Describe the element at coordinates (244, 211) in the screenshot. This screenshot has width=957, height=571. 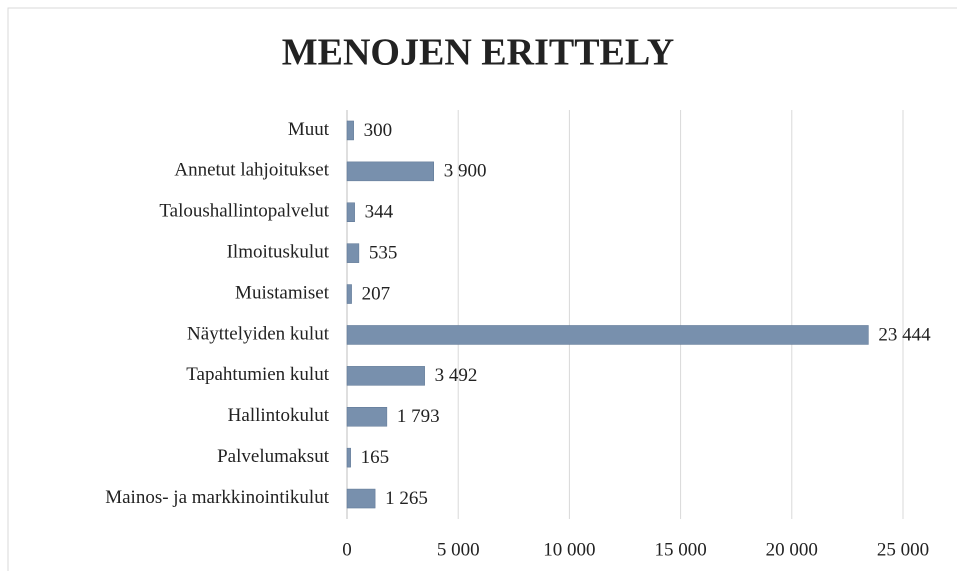
I see `y-tick-label: Taloushallintopalvelut` at that location.